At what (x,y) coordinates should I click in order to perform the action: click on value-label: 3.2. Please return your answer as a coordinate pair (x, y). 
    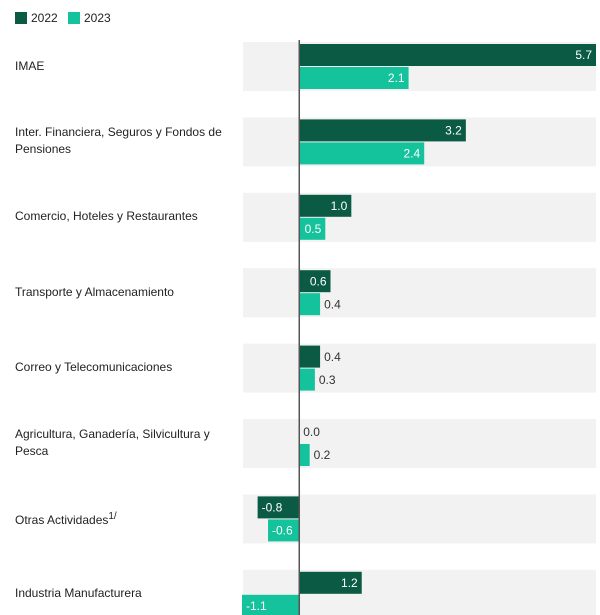
    Looking at the image, I should click on (453, 131).